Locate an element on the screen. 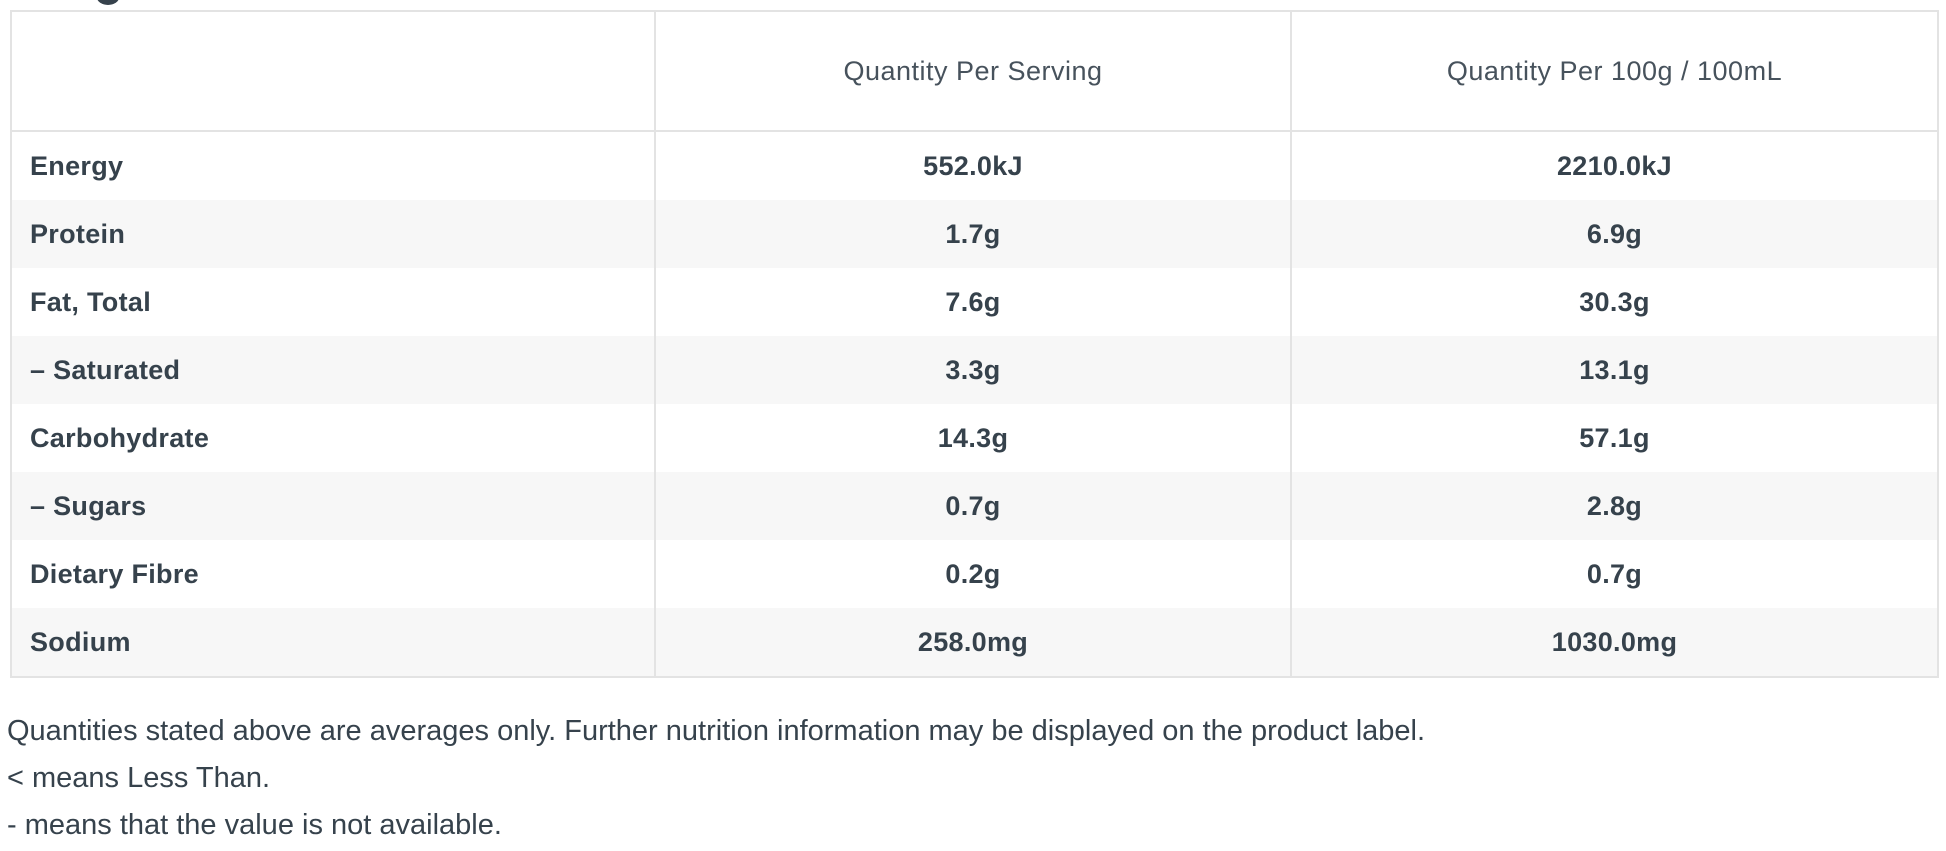 The height and width of the screenshot is (851, 1946). per-100g-value: 13.1g is located at coordinates (1614, 370).